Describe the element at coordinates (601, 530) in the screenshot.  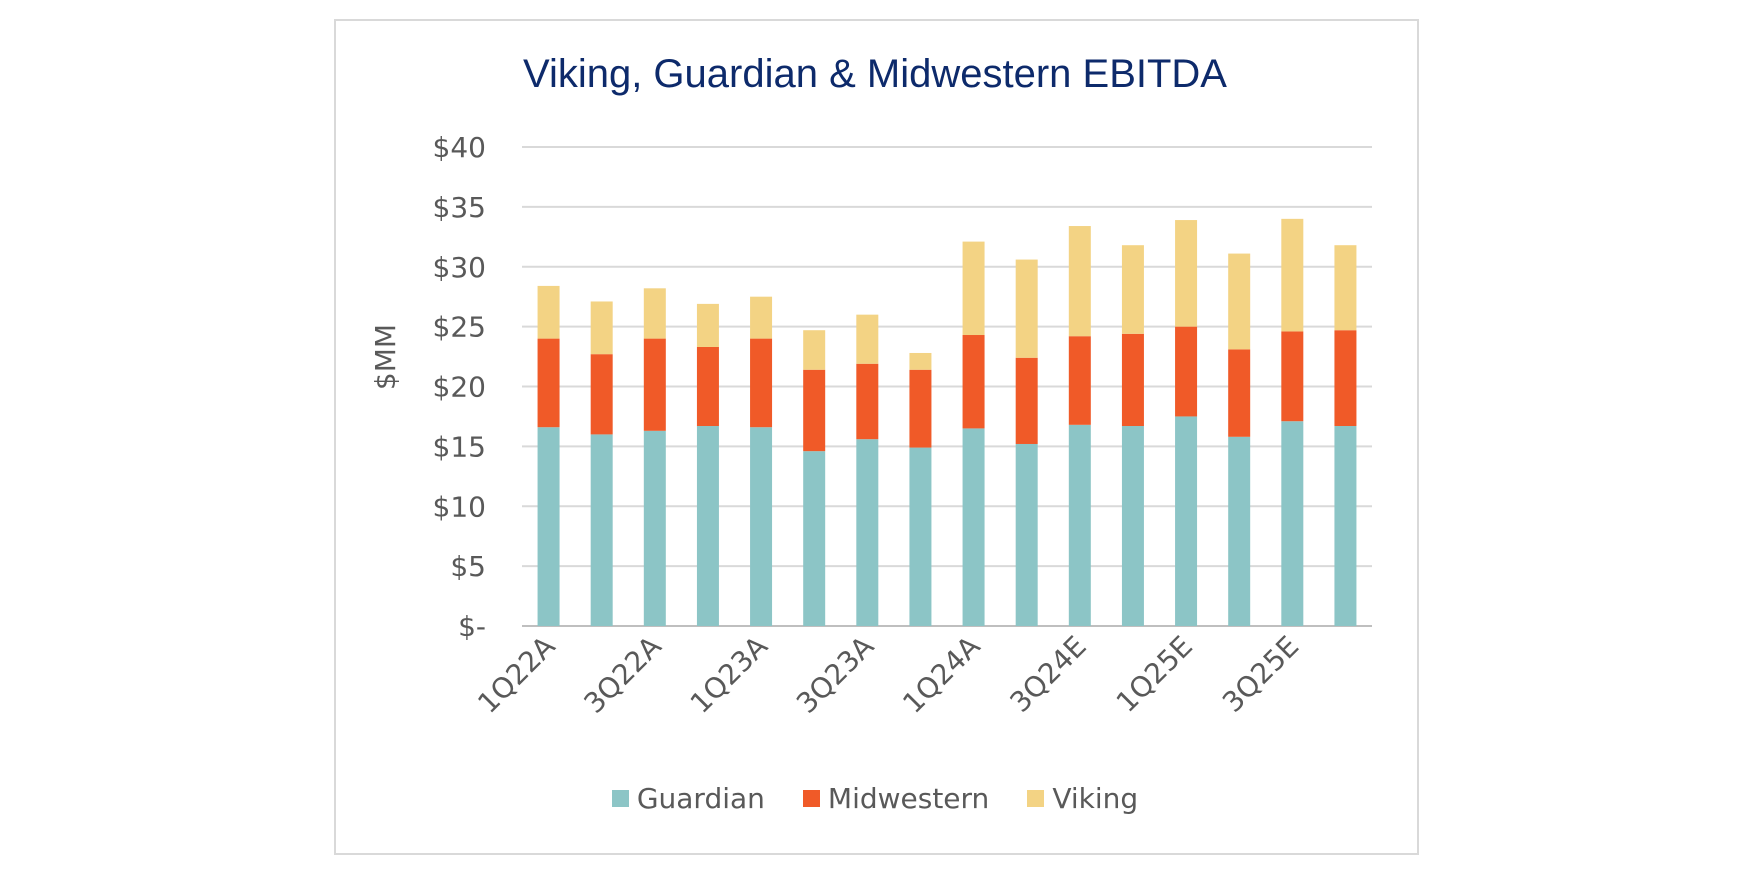
I see `bar-guardian-2q22a` at that location.